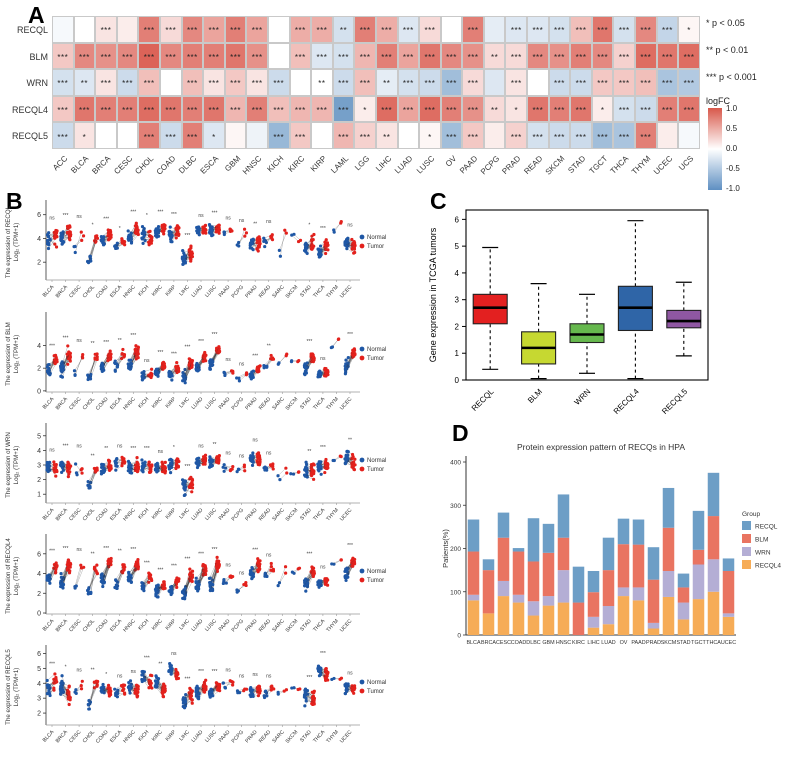 This screenshot has width=785, height=758. I want to click on heatmap-cell-BLM-ACC: ***, so click(63, 56).